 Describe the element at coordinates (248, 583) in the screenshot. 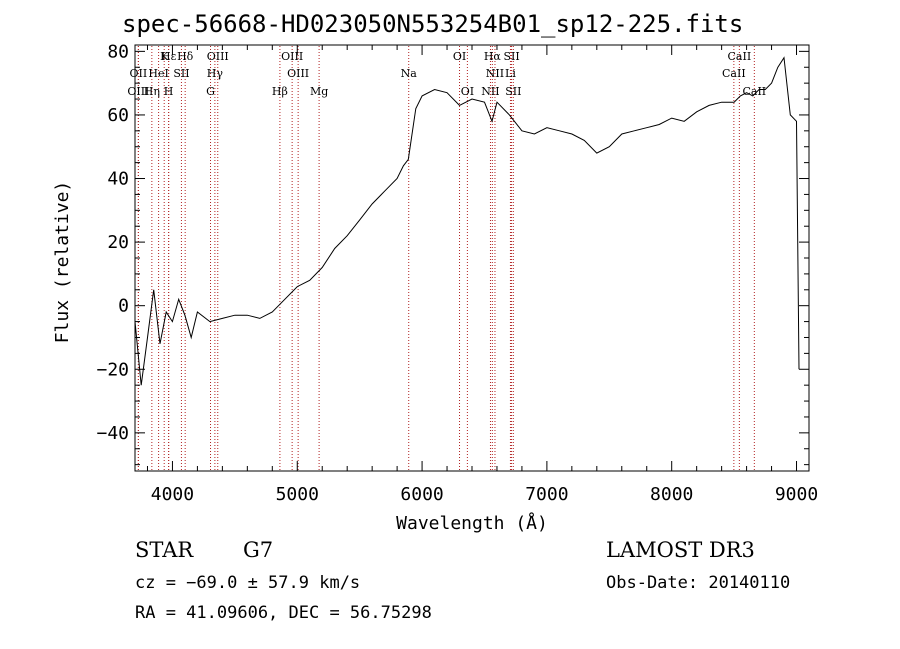

I see `redshift-cz: cz = −69.0 ± 57.9 km/s` at that location.